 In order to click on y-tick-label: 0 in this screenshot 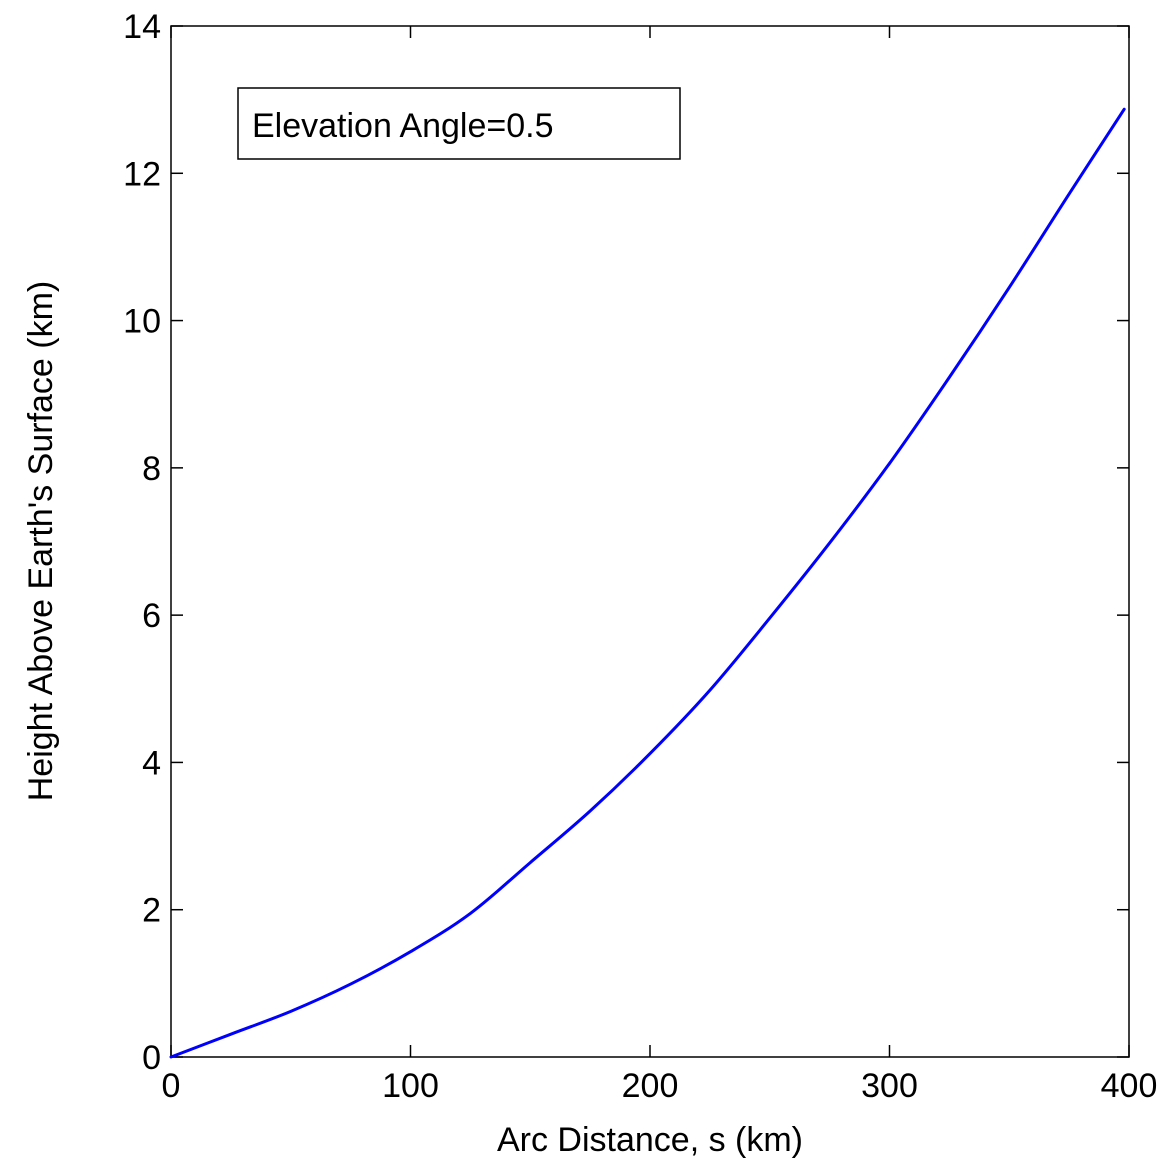, I will do `click(151, 1058)`.